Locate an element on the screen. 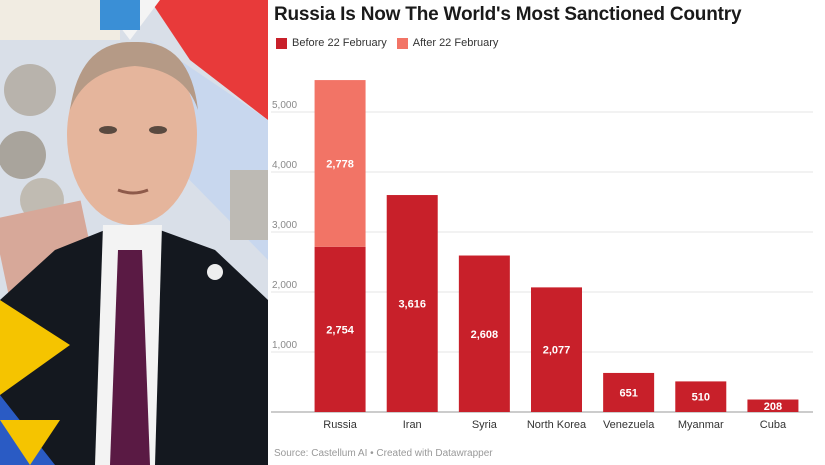 The image size is (825, 465). bar-data-label: 2,754 is located at coordinates (340, 330).